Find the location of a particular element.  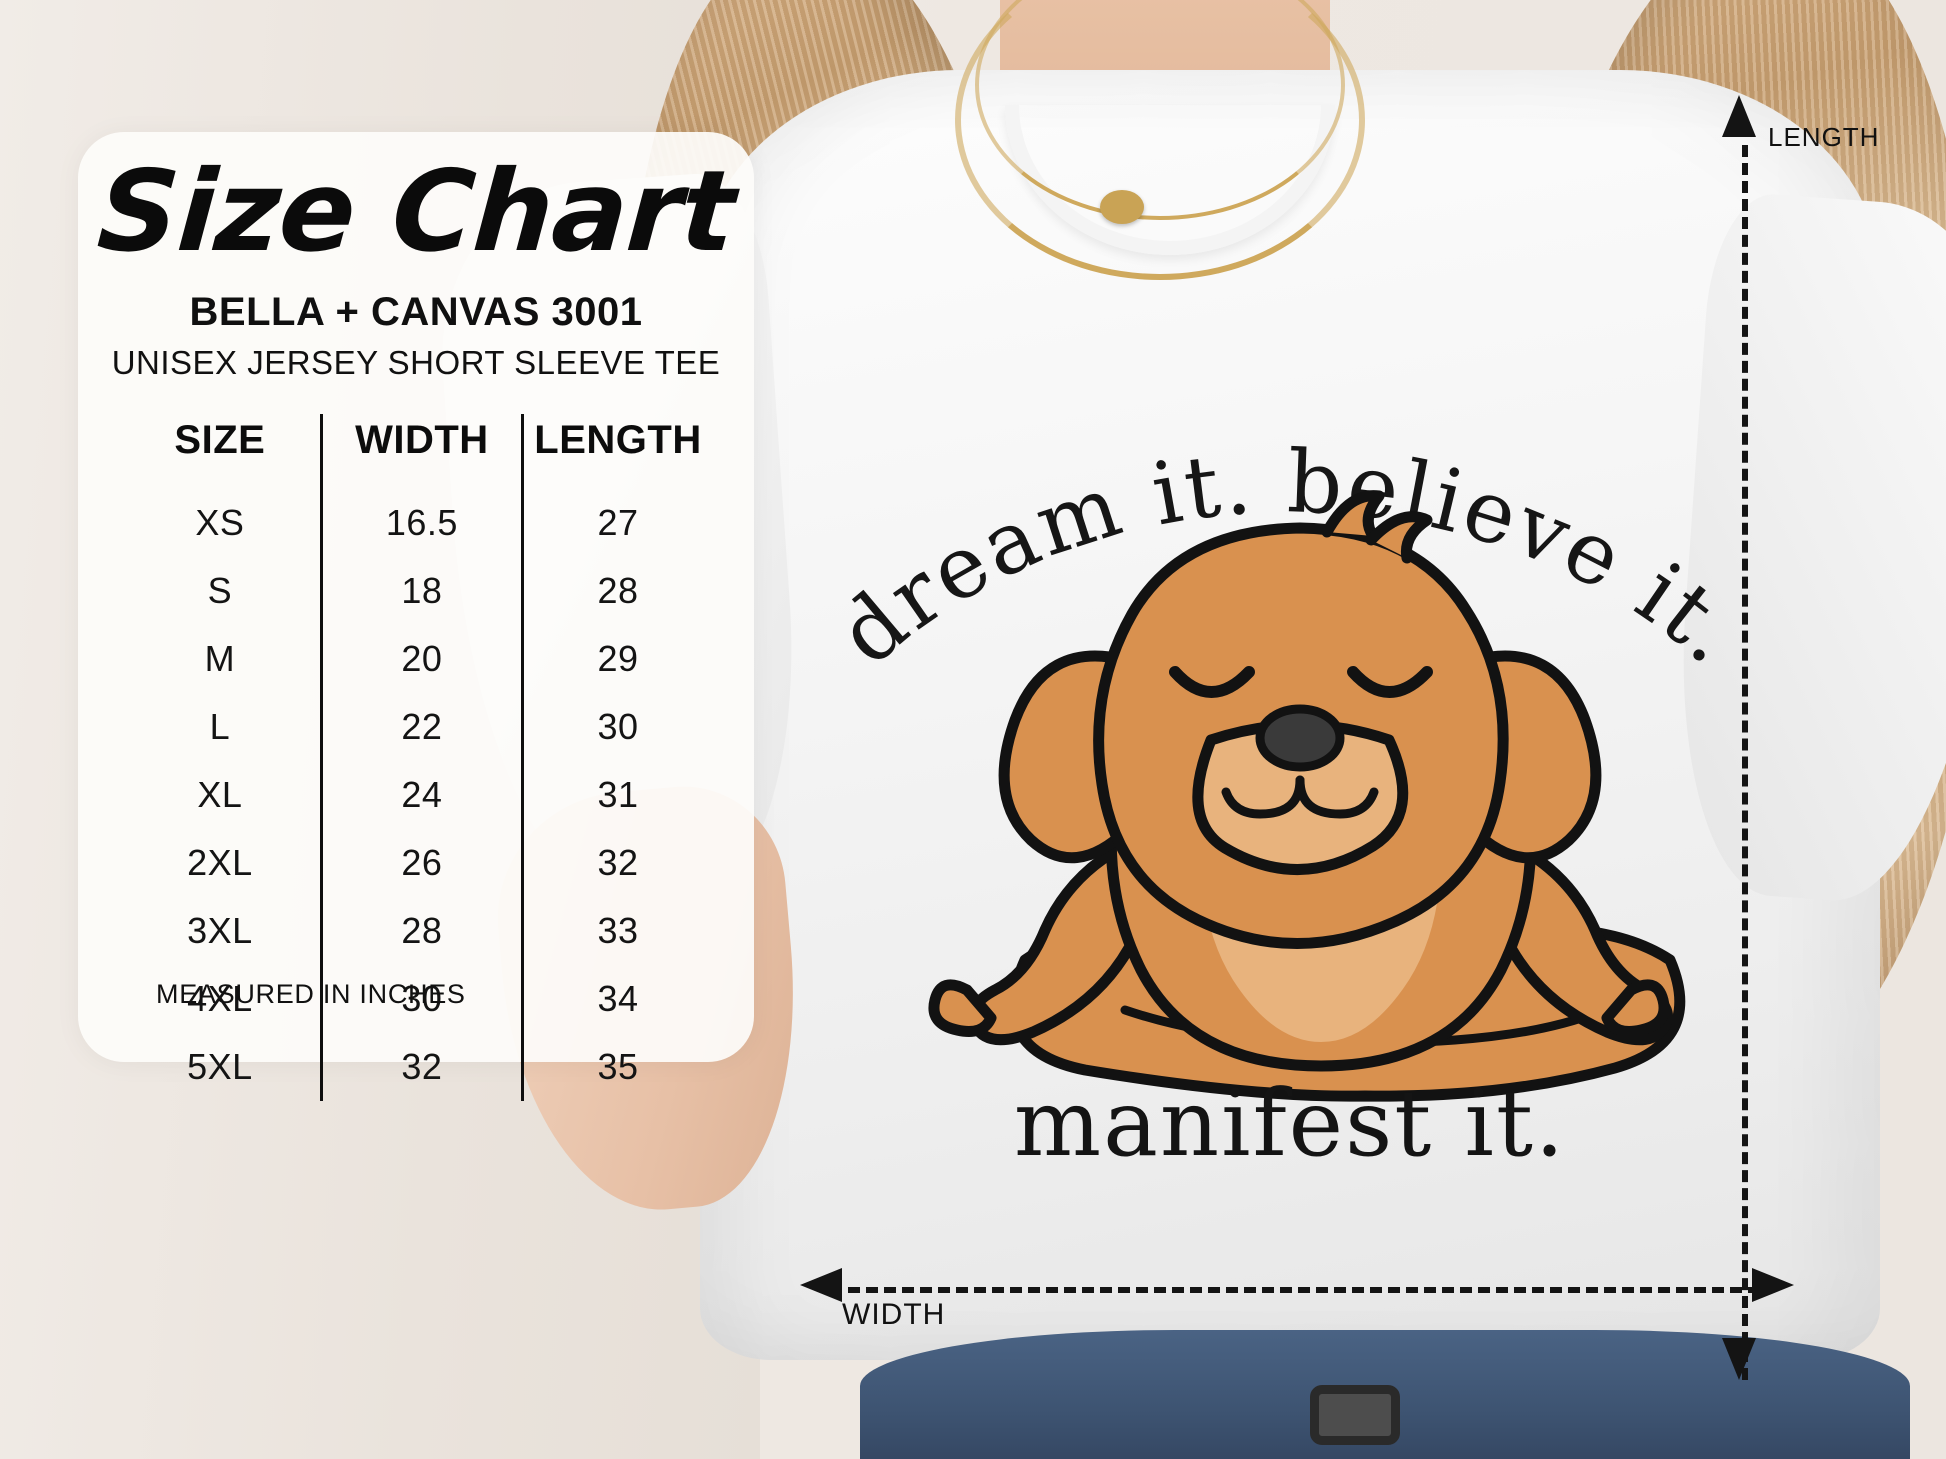

necklace-pendant is located at coordinates (1122, 207).